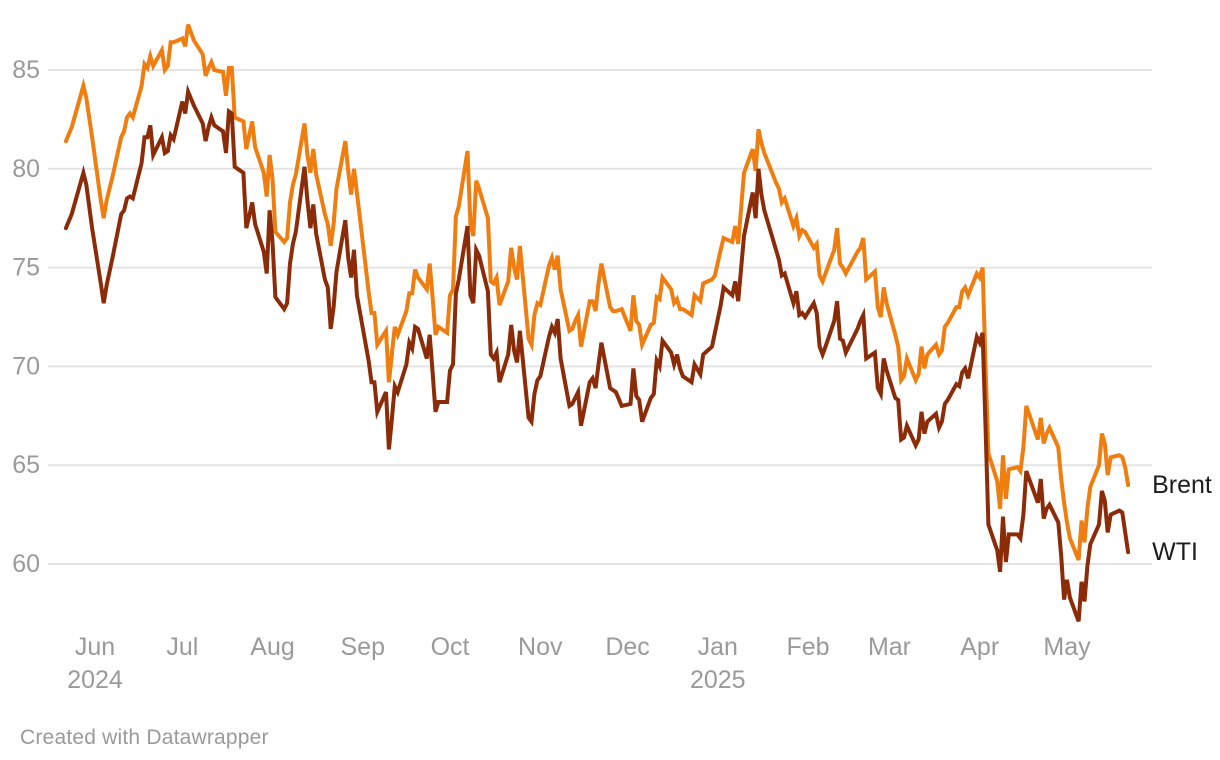 The image size is (1220, 760). I want to click on x-axis-tick-label: Feb, so click(807, 647).